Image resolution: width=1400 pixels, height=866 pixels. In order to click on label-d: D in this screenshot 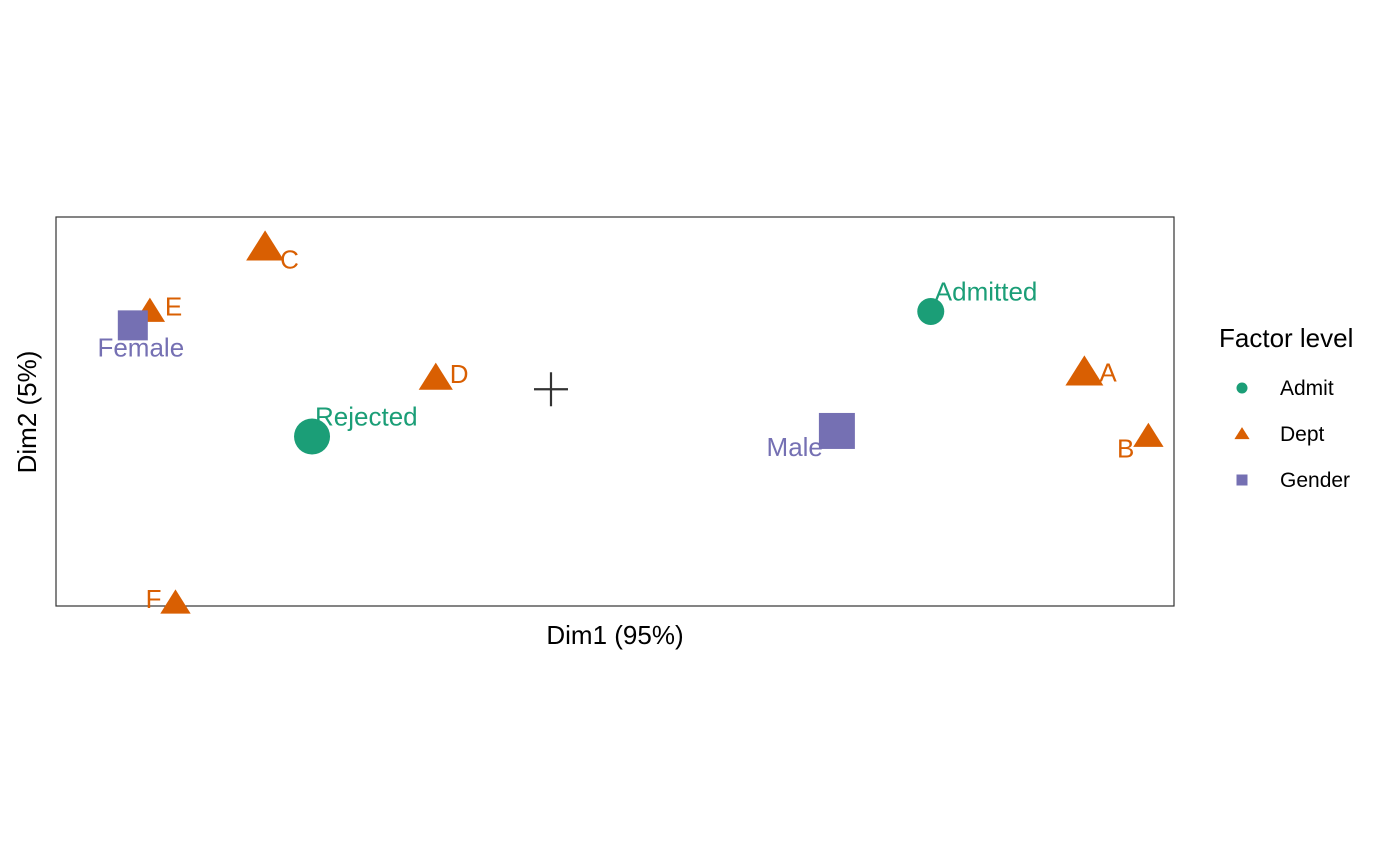, I will do `click(459, 374)`.